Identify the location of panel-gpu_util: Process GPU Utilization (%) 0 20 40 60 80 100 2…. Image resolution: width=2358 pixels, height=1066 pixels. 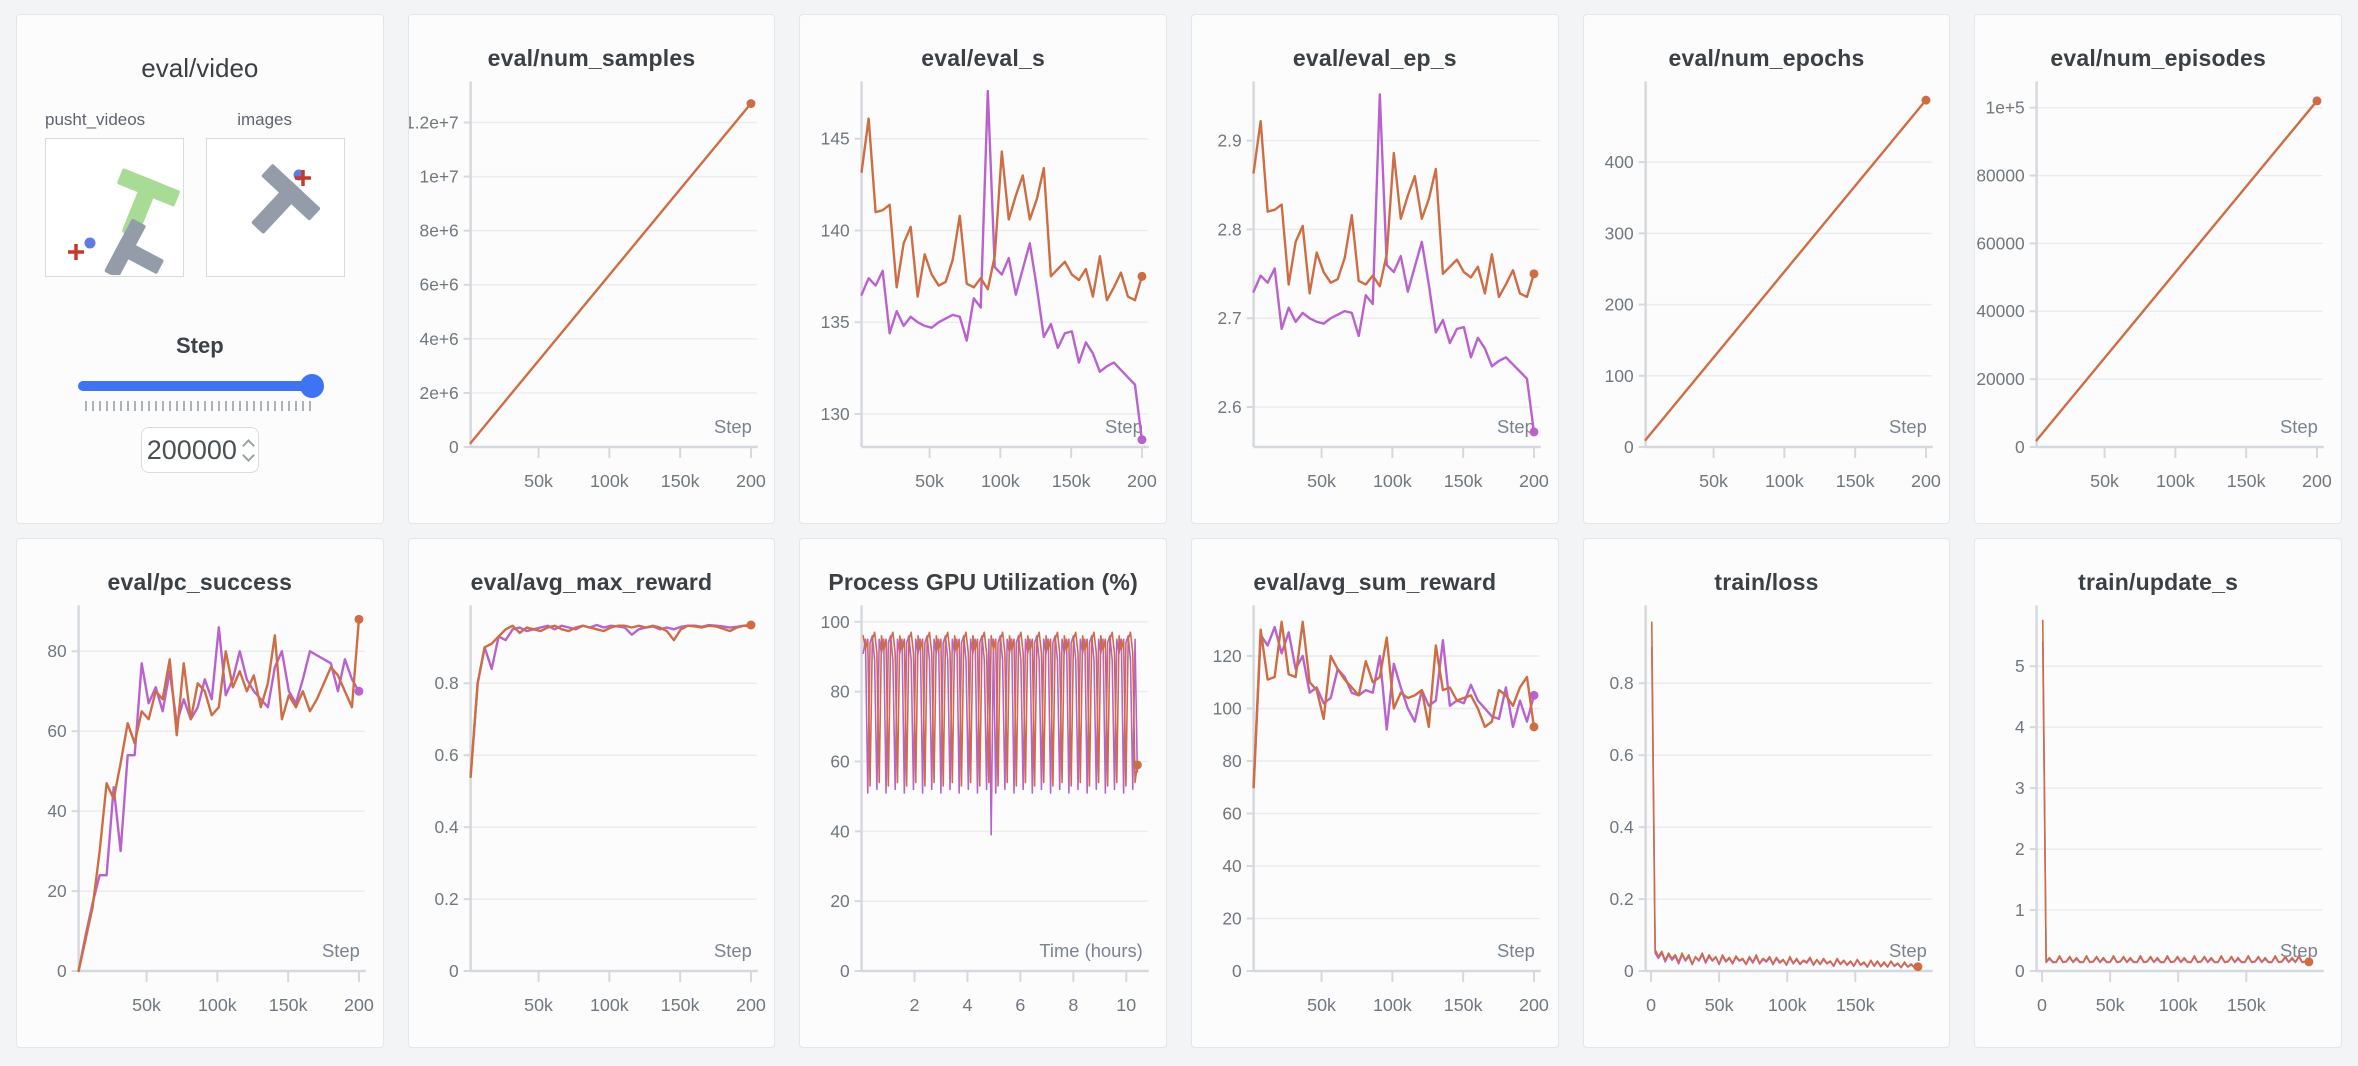
(983, 793).